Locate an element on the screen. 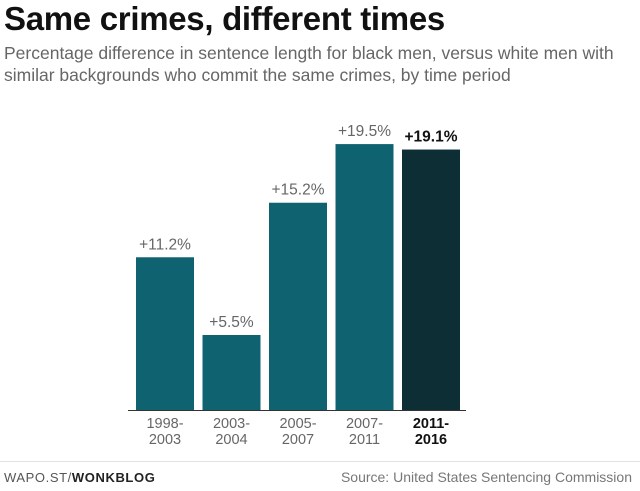  footer-site-prefix: WAPO.ST/ is located at coordinates (38, 477).